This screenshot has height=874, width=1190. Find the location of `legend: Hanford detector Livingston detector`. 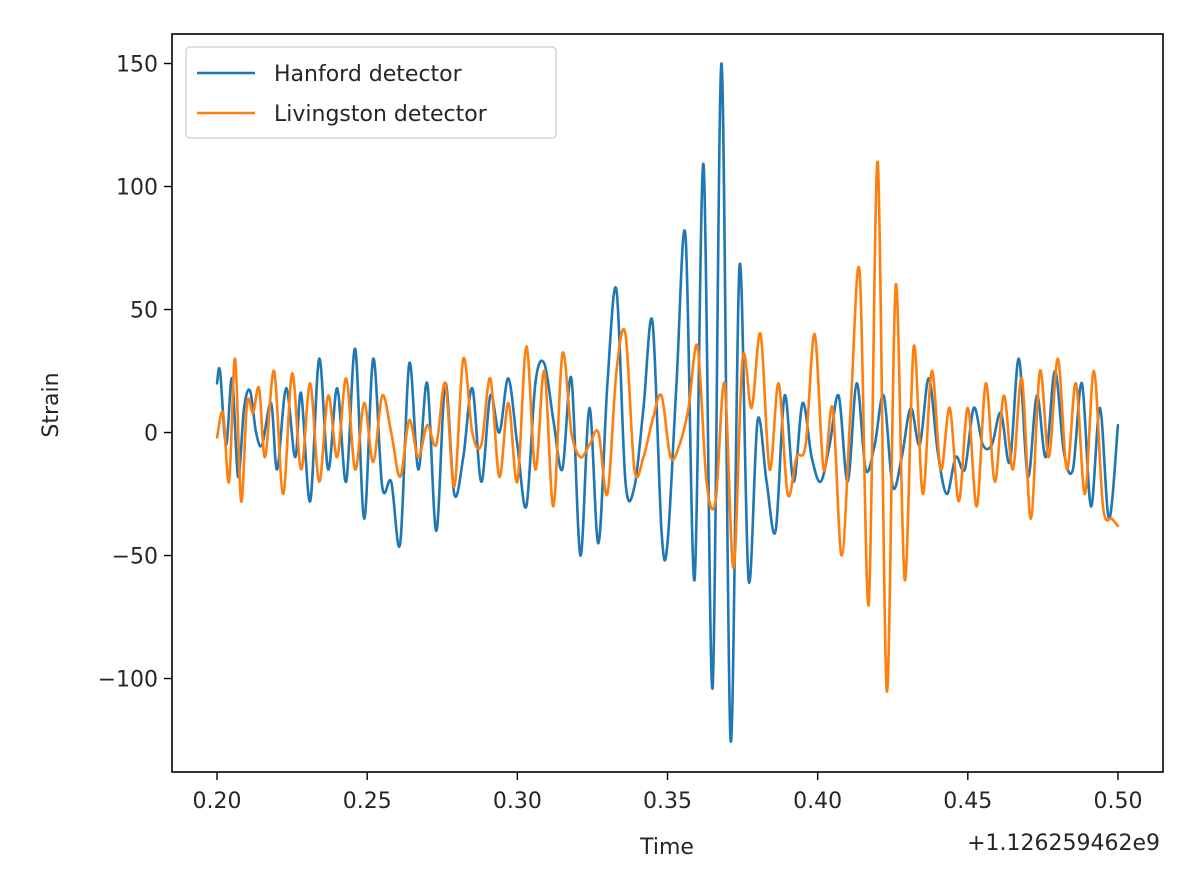

legend: Hanford detector Livingston detector is located at coordinates (371, 92).